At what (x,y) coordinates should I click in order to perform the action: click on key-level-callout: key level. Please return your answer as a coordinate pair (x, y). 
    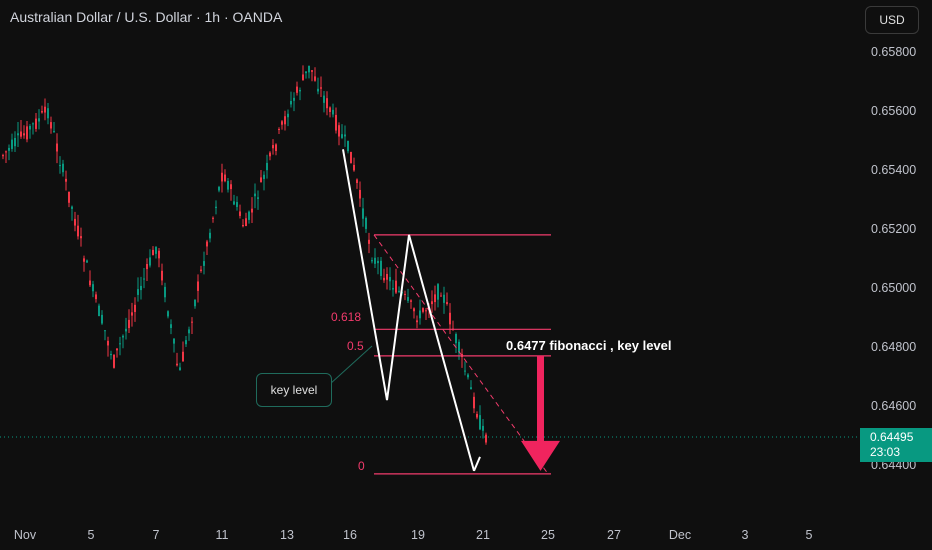
    Looking at the image, I should click on (294, 390).